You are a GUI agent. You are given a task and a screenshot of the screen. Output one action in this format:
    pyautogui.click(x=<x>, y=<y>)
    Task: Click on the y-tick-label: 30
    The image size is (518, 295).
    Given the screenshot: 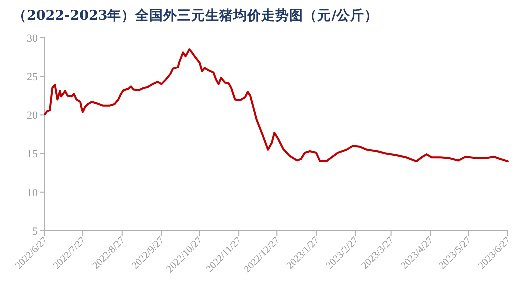 What is the action you would take?
    pyautogui.click(x=32, y=38)
    